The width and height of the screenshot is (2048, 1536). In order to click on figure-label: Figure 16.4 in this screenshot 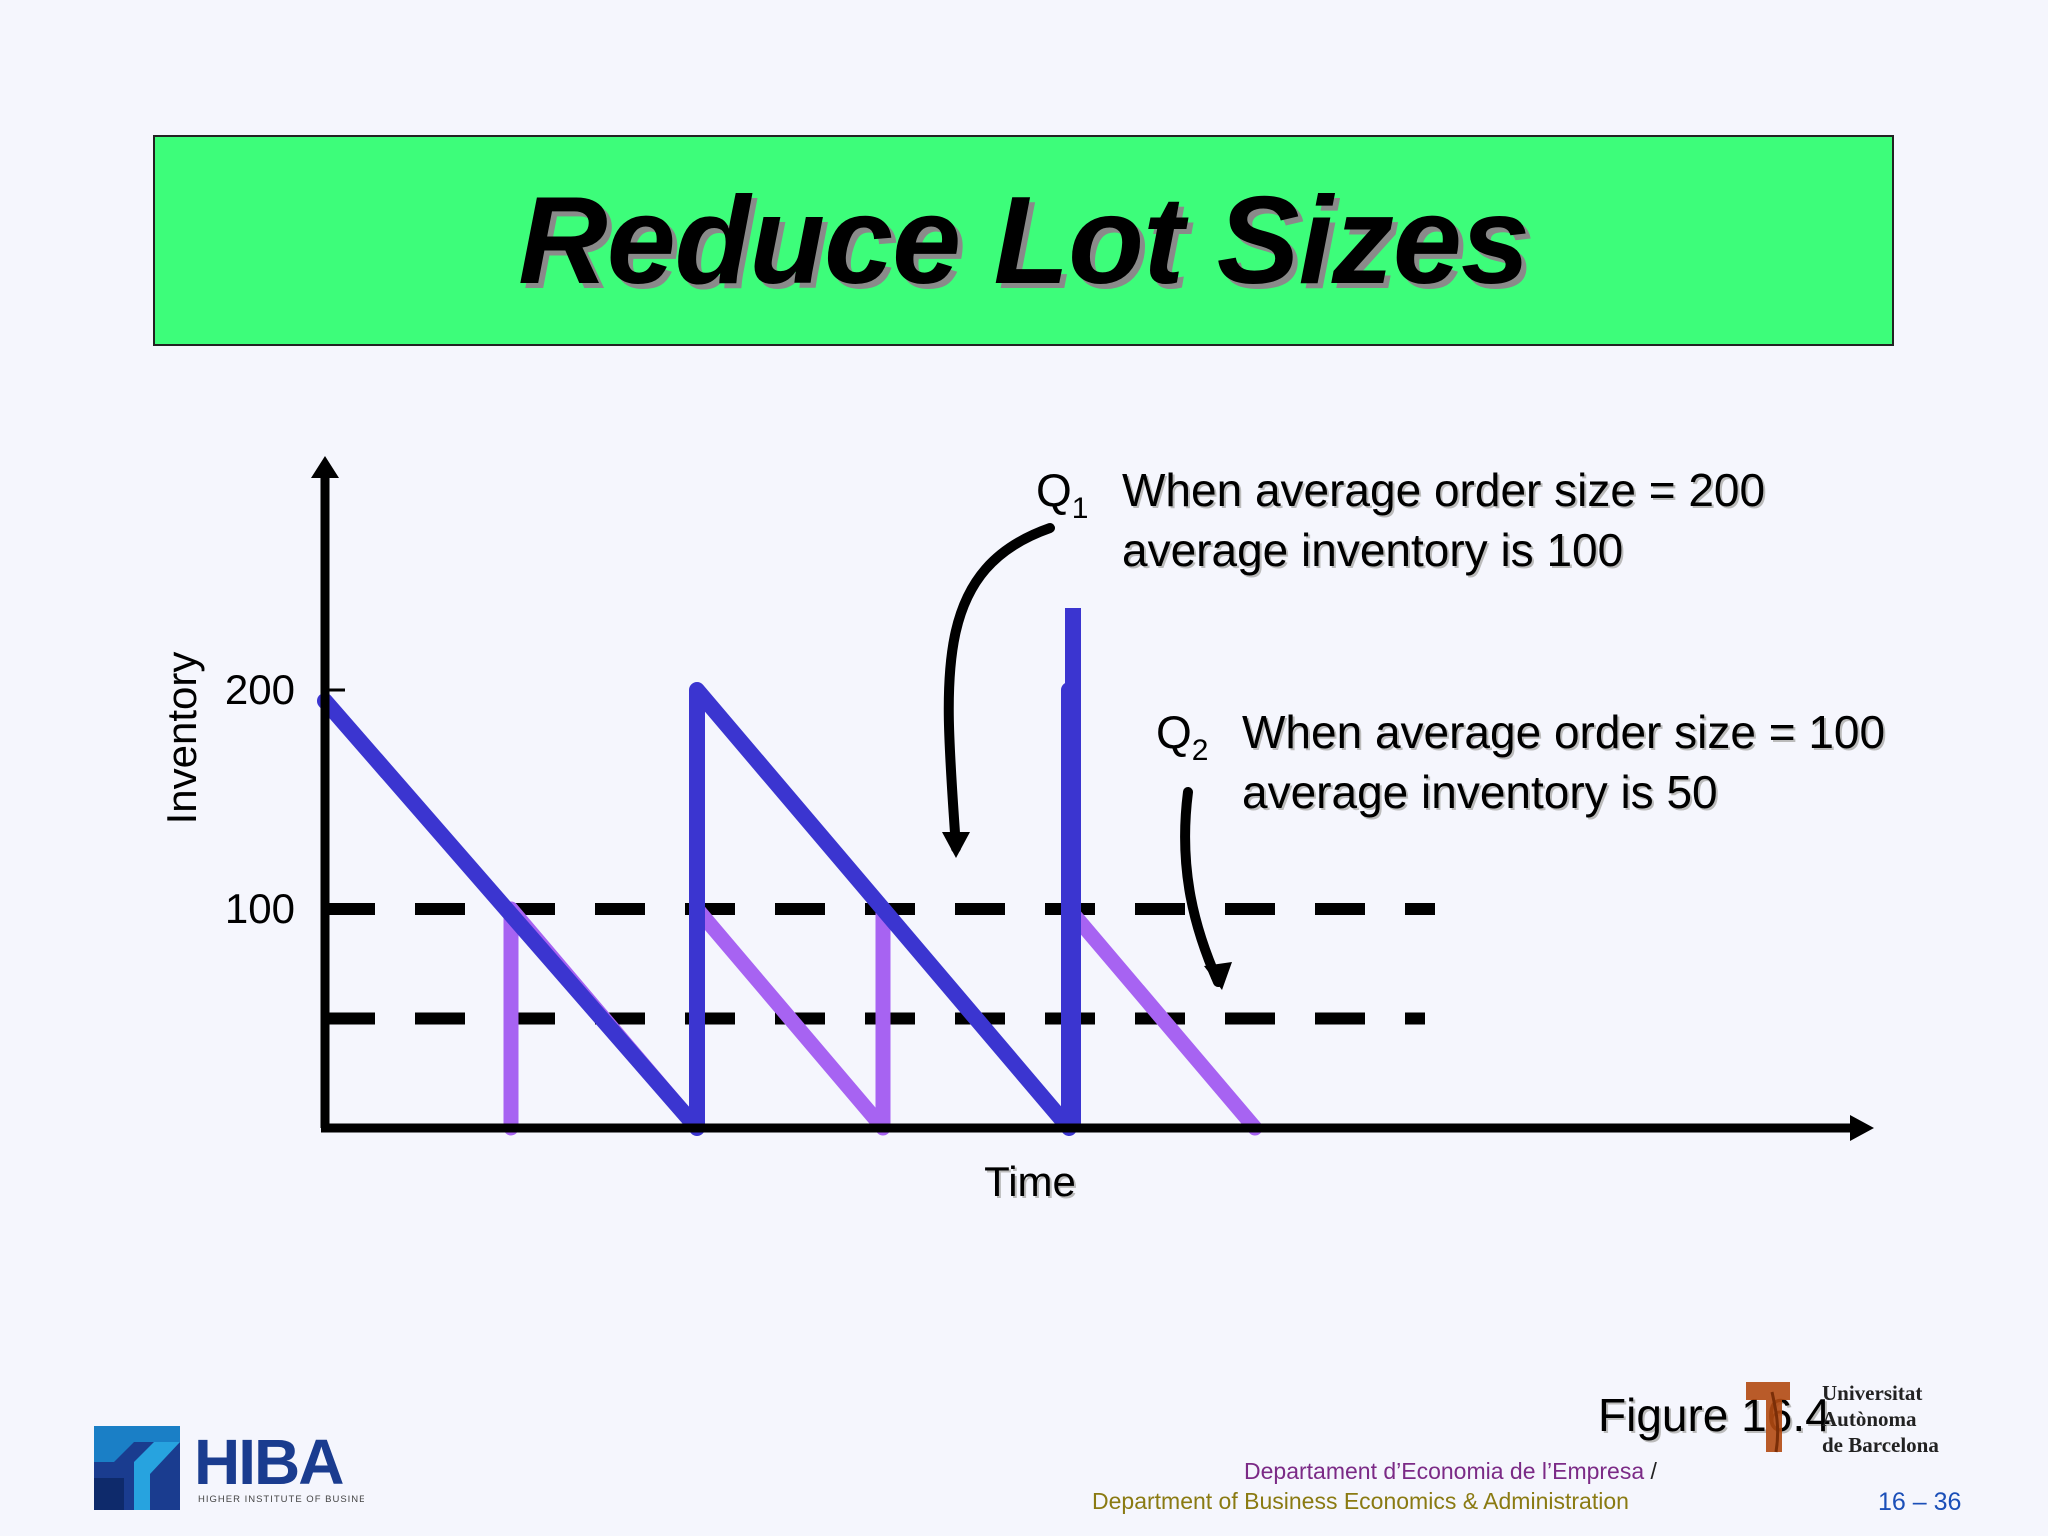, I will do `click(1714, 1415)`.